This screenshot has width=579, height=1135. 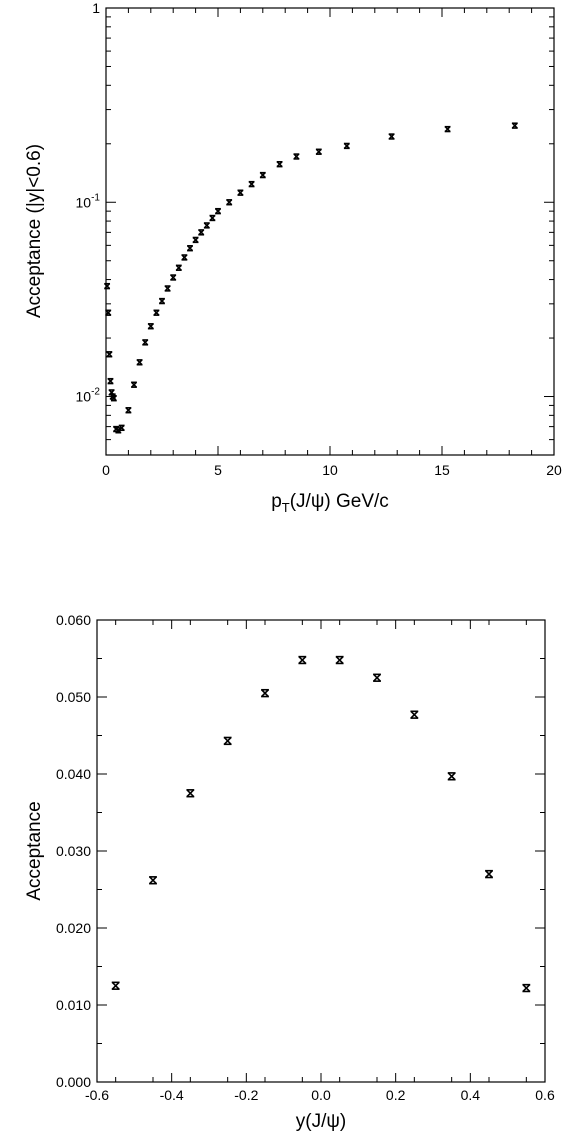 What do you see at coordinates (34, 850) in the screenshot?
I see `y-axis-label-bottom: Acceptance` at bounding box center [34, 850].